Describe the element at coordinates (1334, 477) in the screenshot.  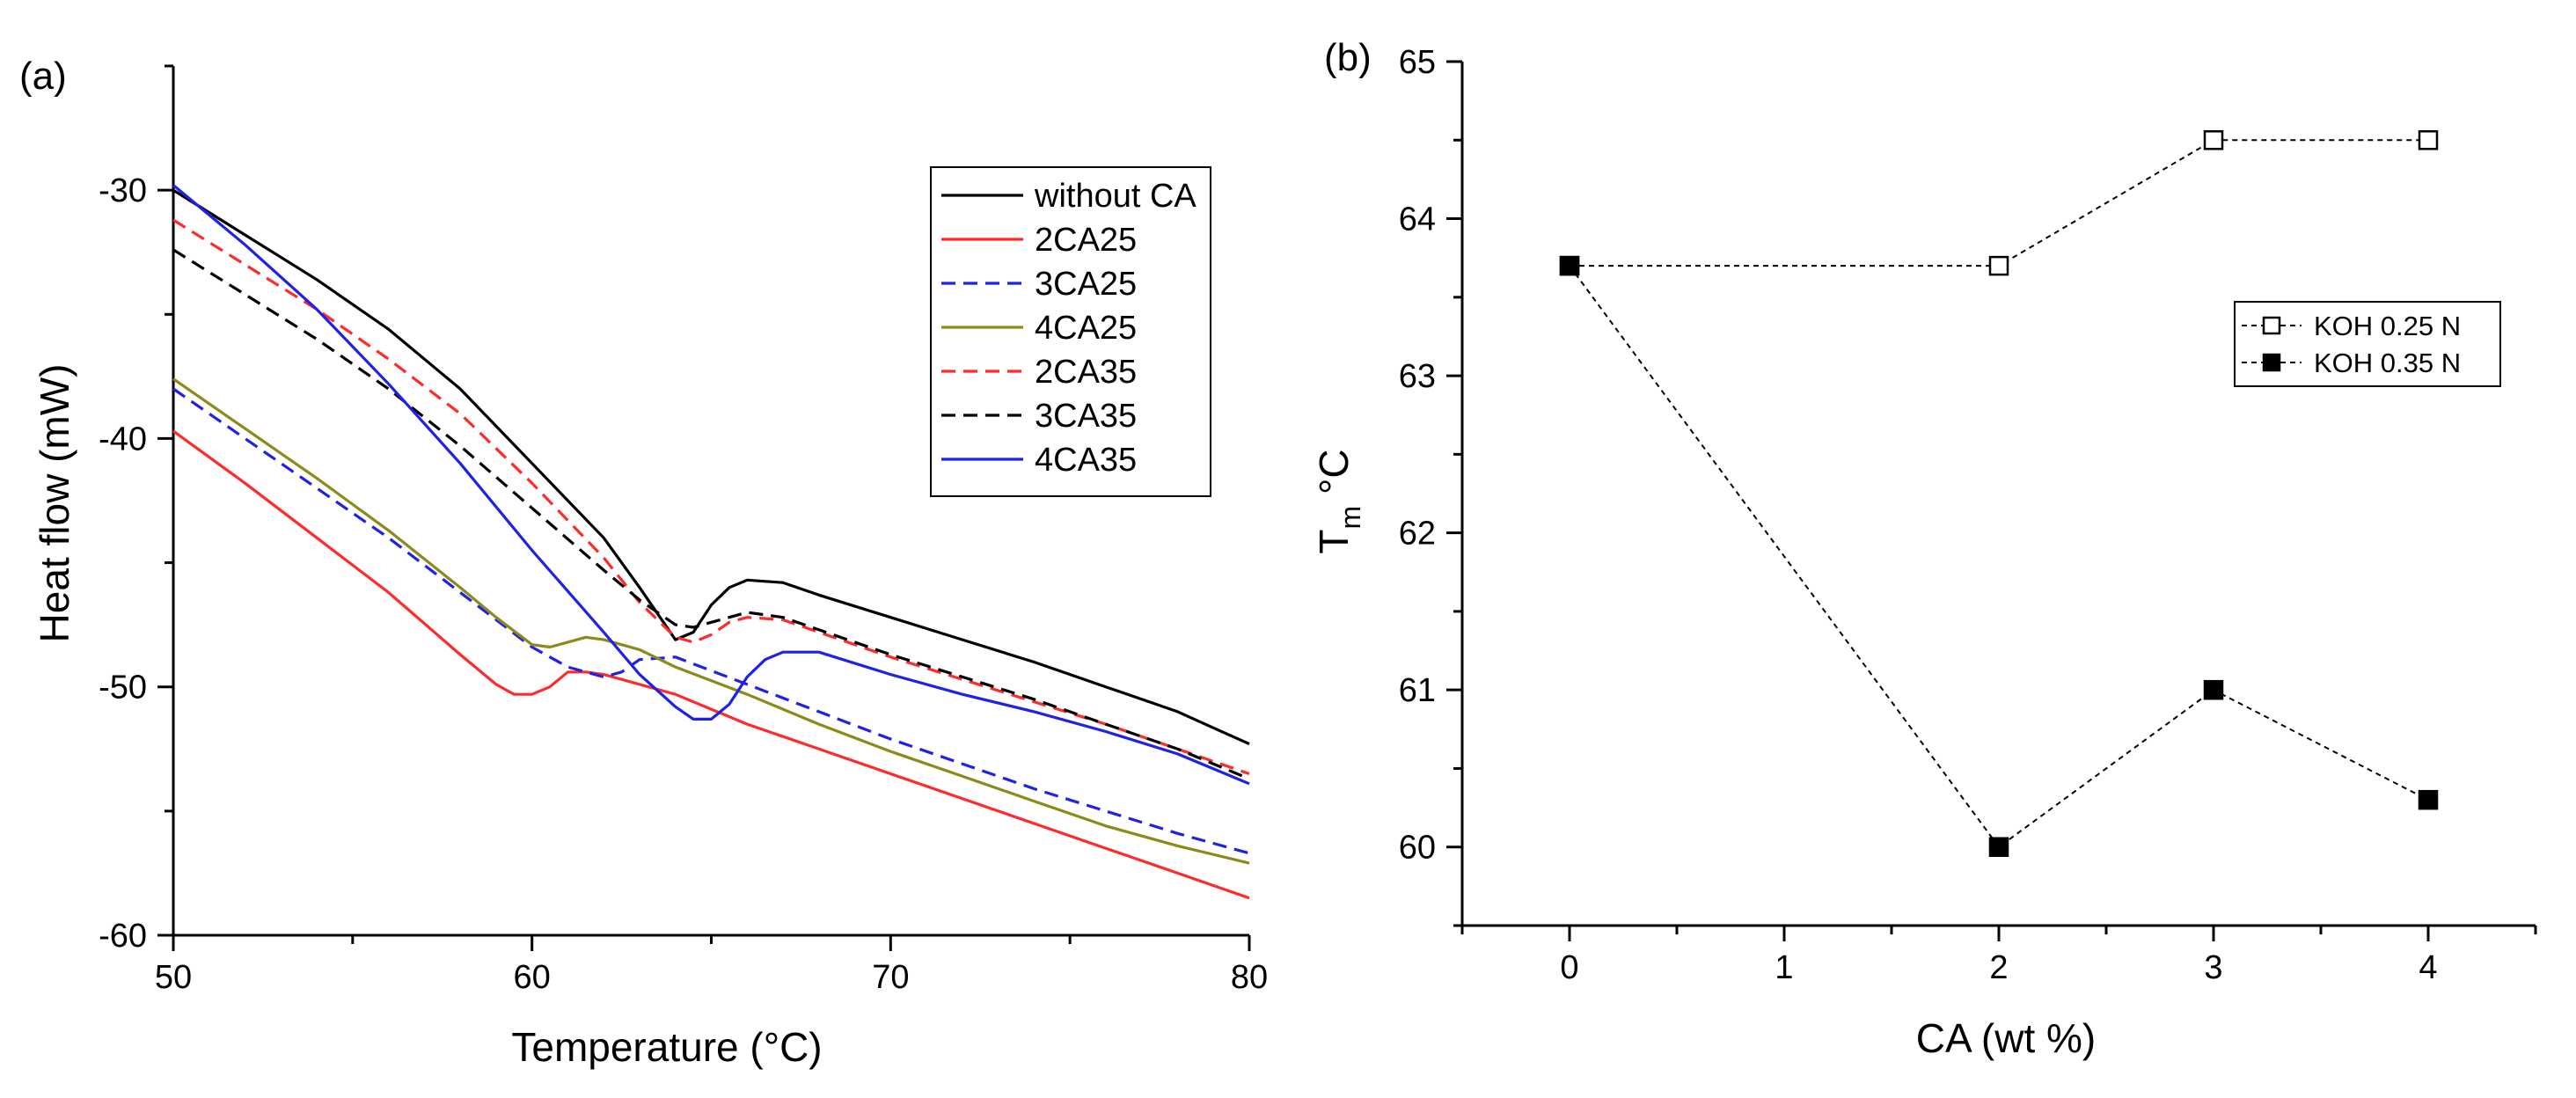
I see `panel-b-y-axis-title-unit: °C` at that location.